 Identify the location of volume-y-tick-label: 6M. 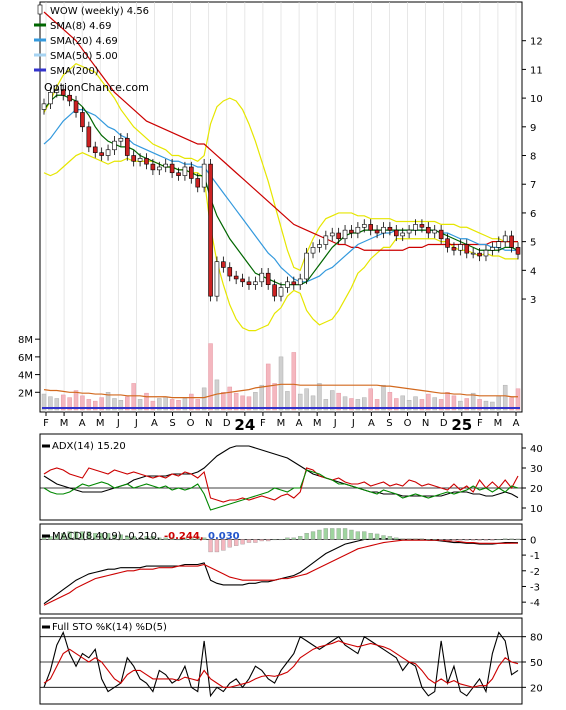
(25, 358).